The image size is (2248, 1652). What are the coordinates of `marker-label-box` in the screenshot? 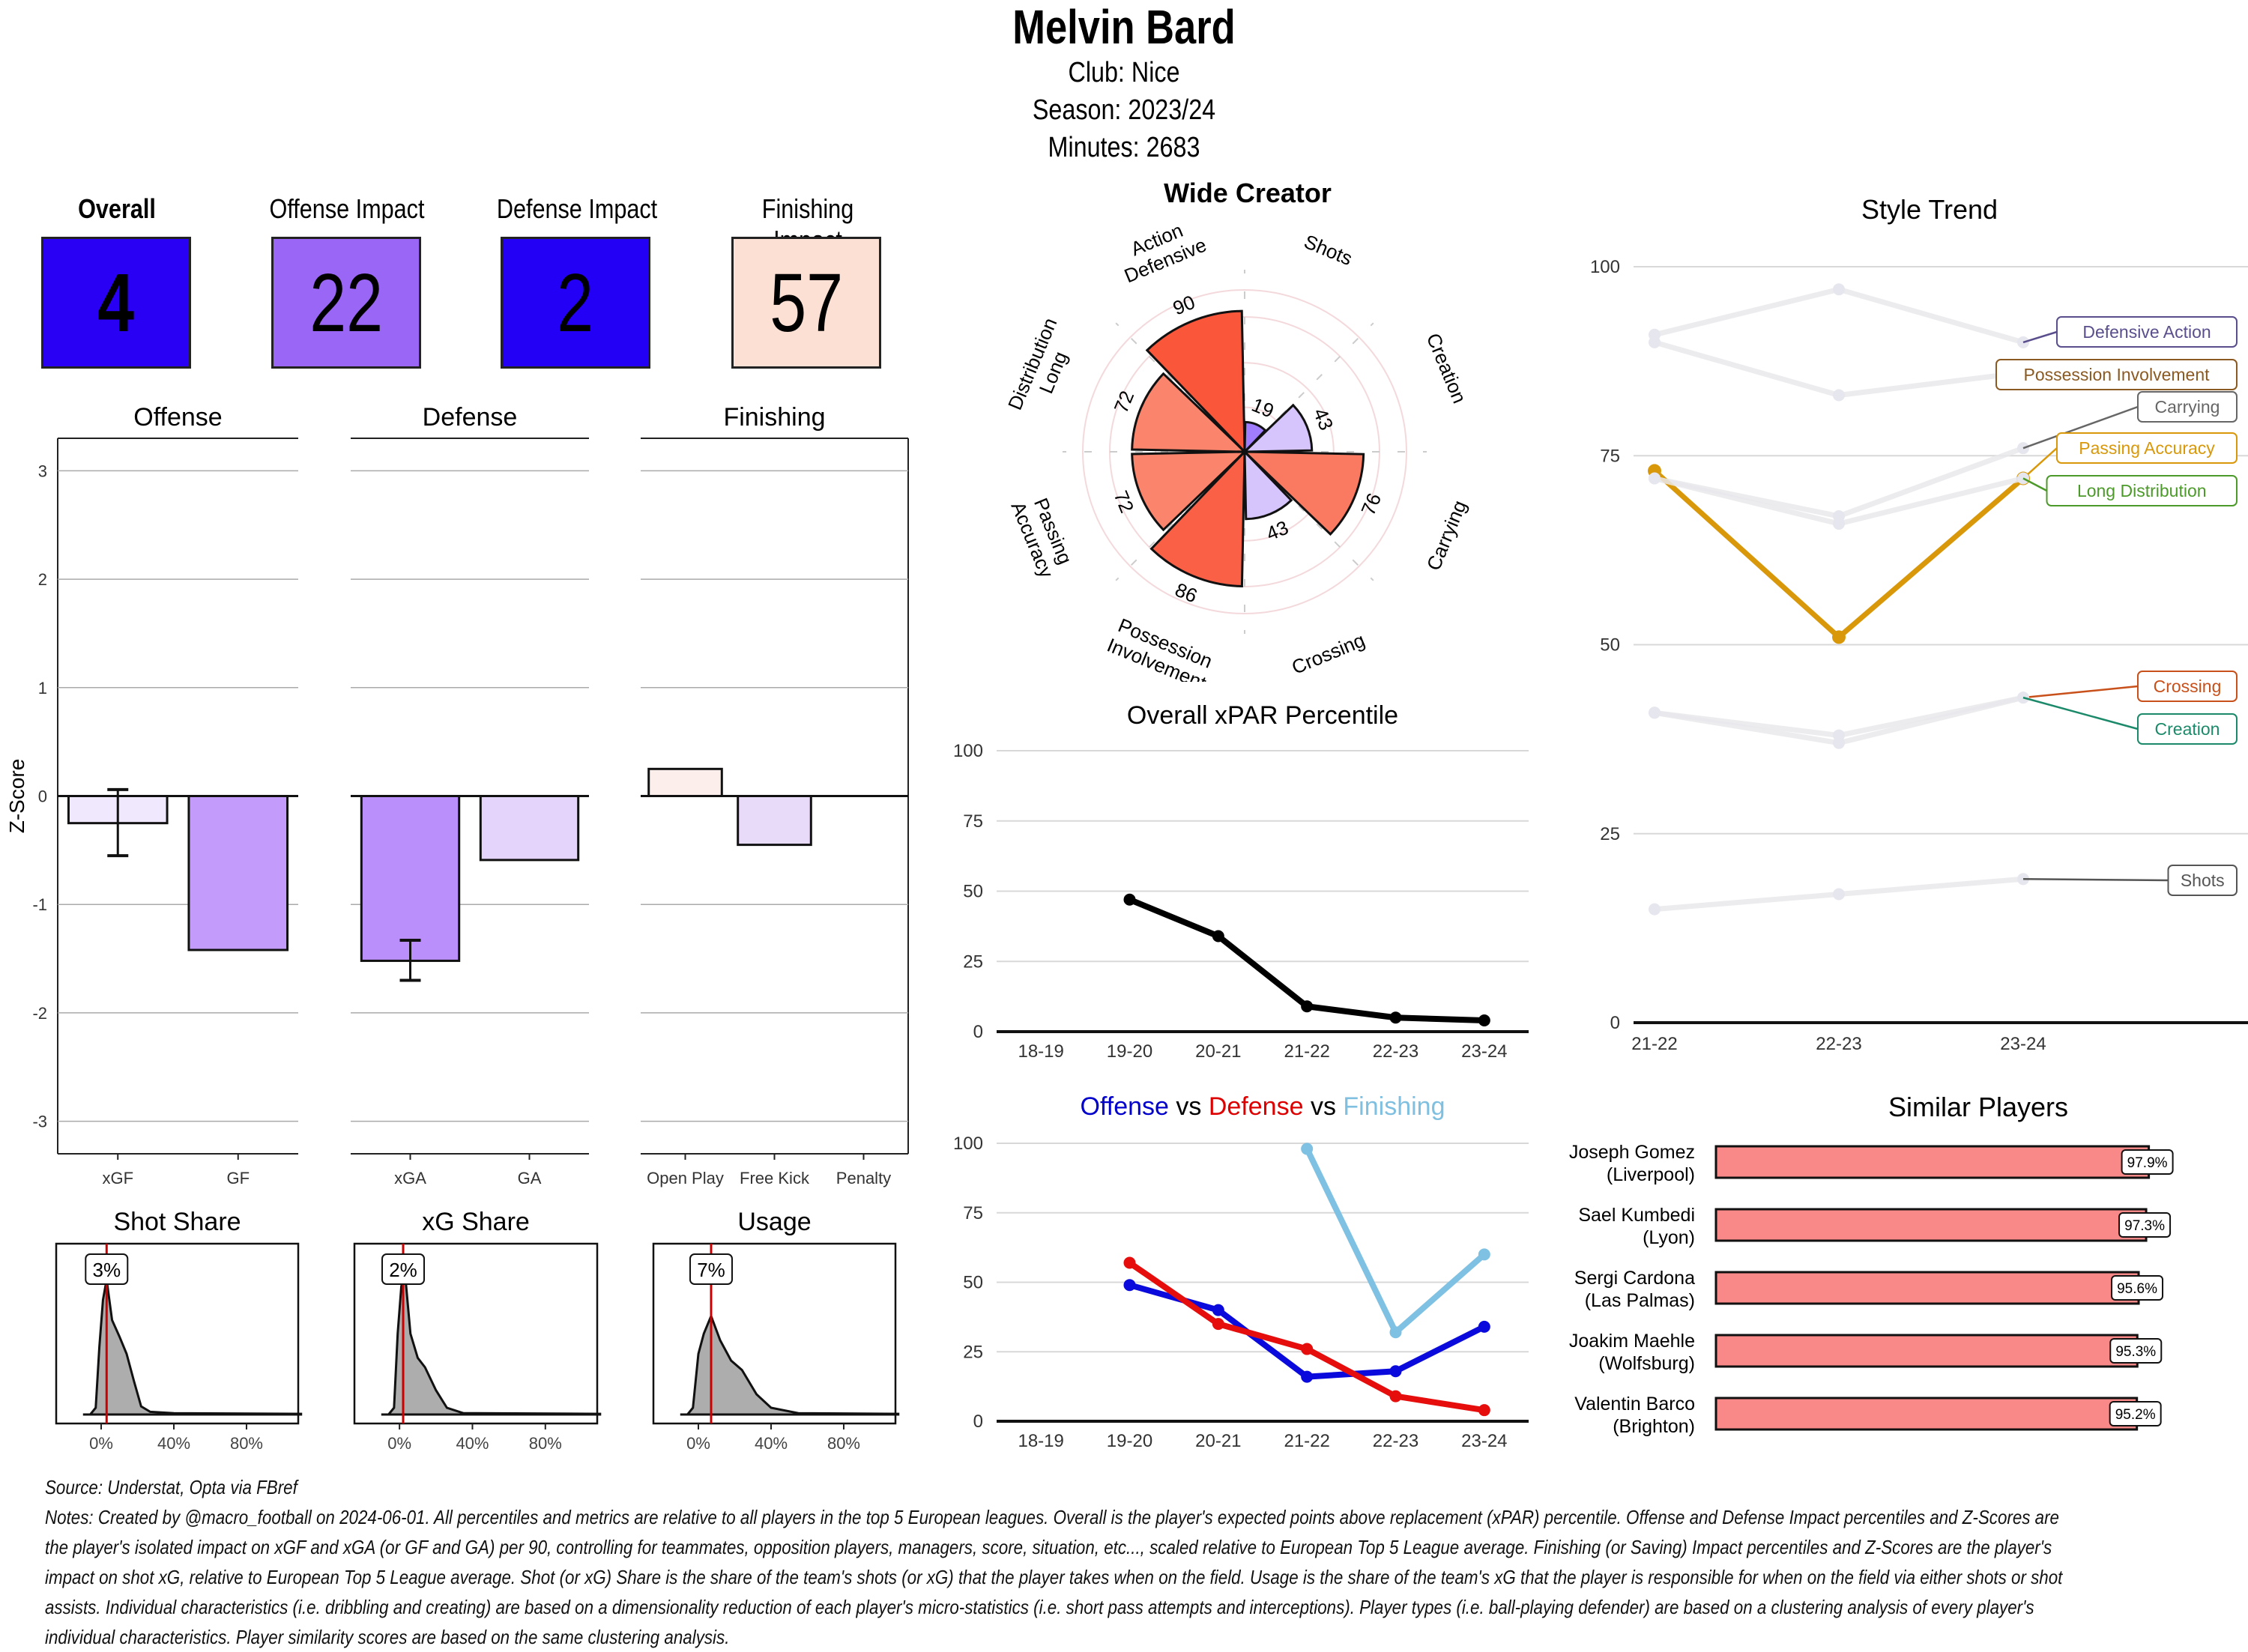 It's located at (107, 1269).